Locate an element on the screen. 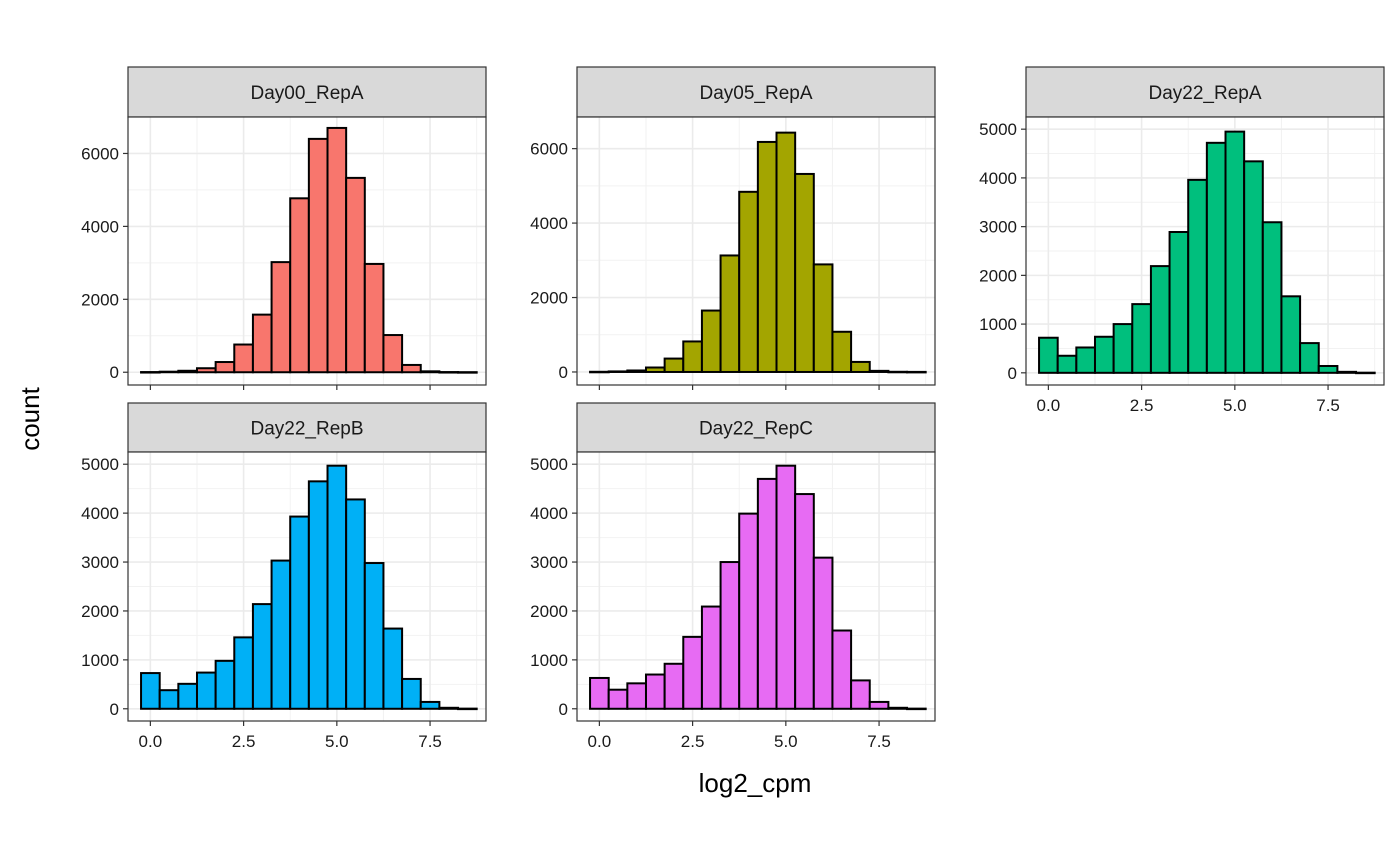 This screenshot has height=866, width=1400. facet-panel: Day05_RepA 0 2000 4000 6000 is located at coordinates (733, 228).